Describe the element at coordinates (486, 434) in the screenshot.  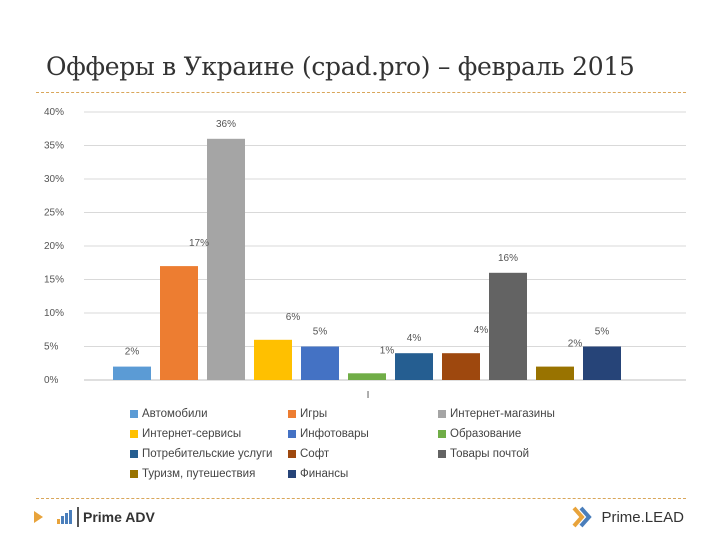
I see `legend-label: Образование` at that location.